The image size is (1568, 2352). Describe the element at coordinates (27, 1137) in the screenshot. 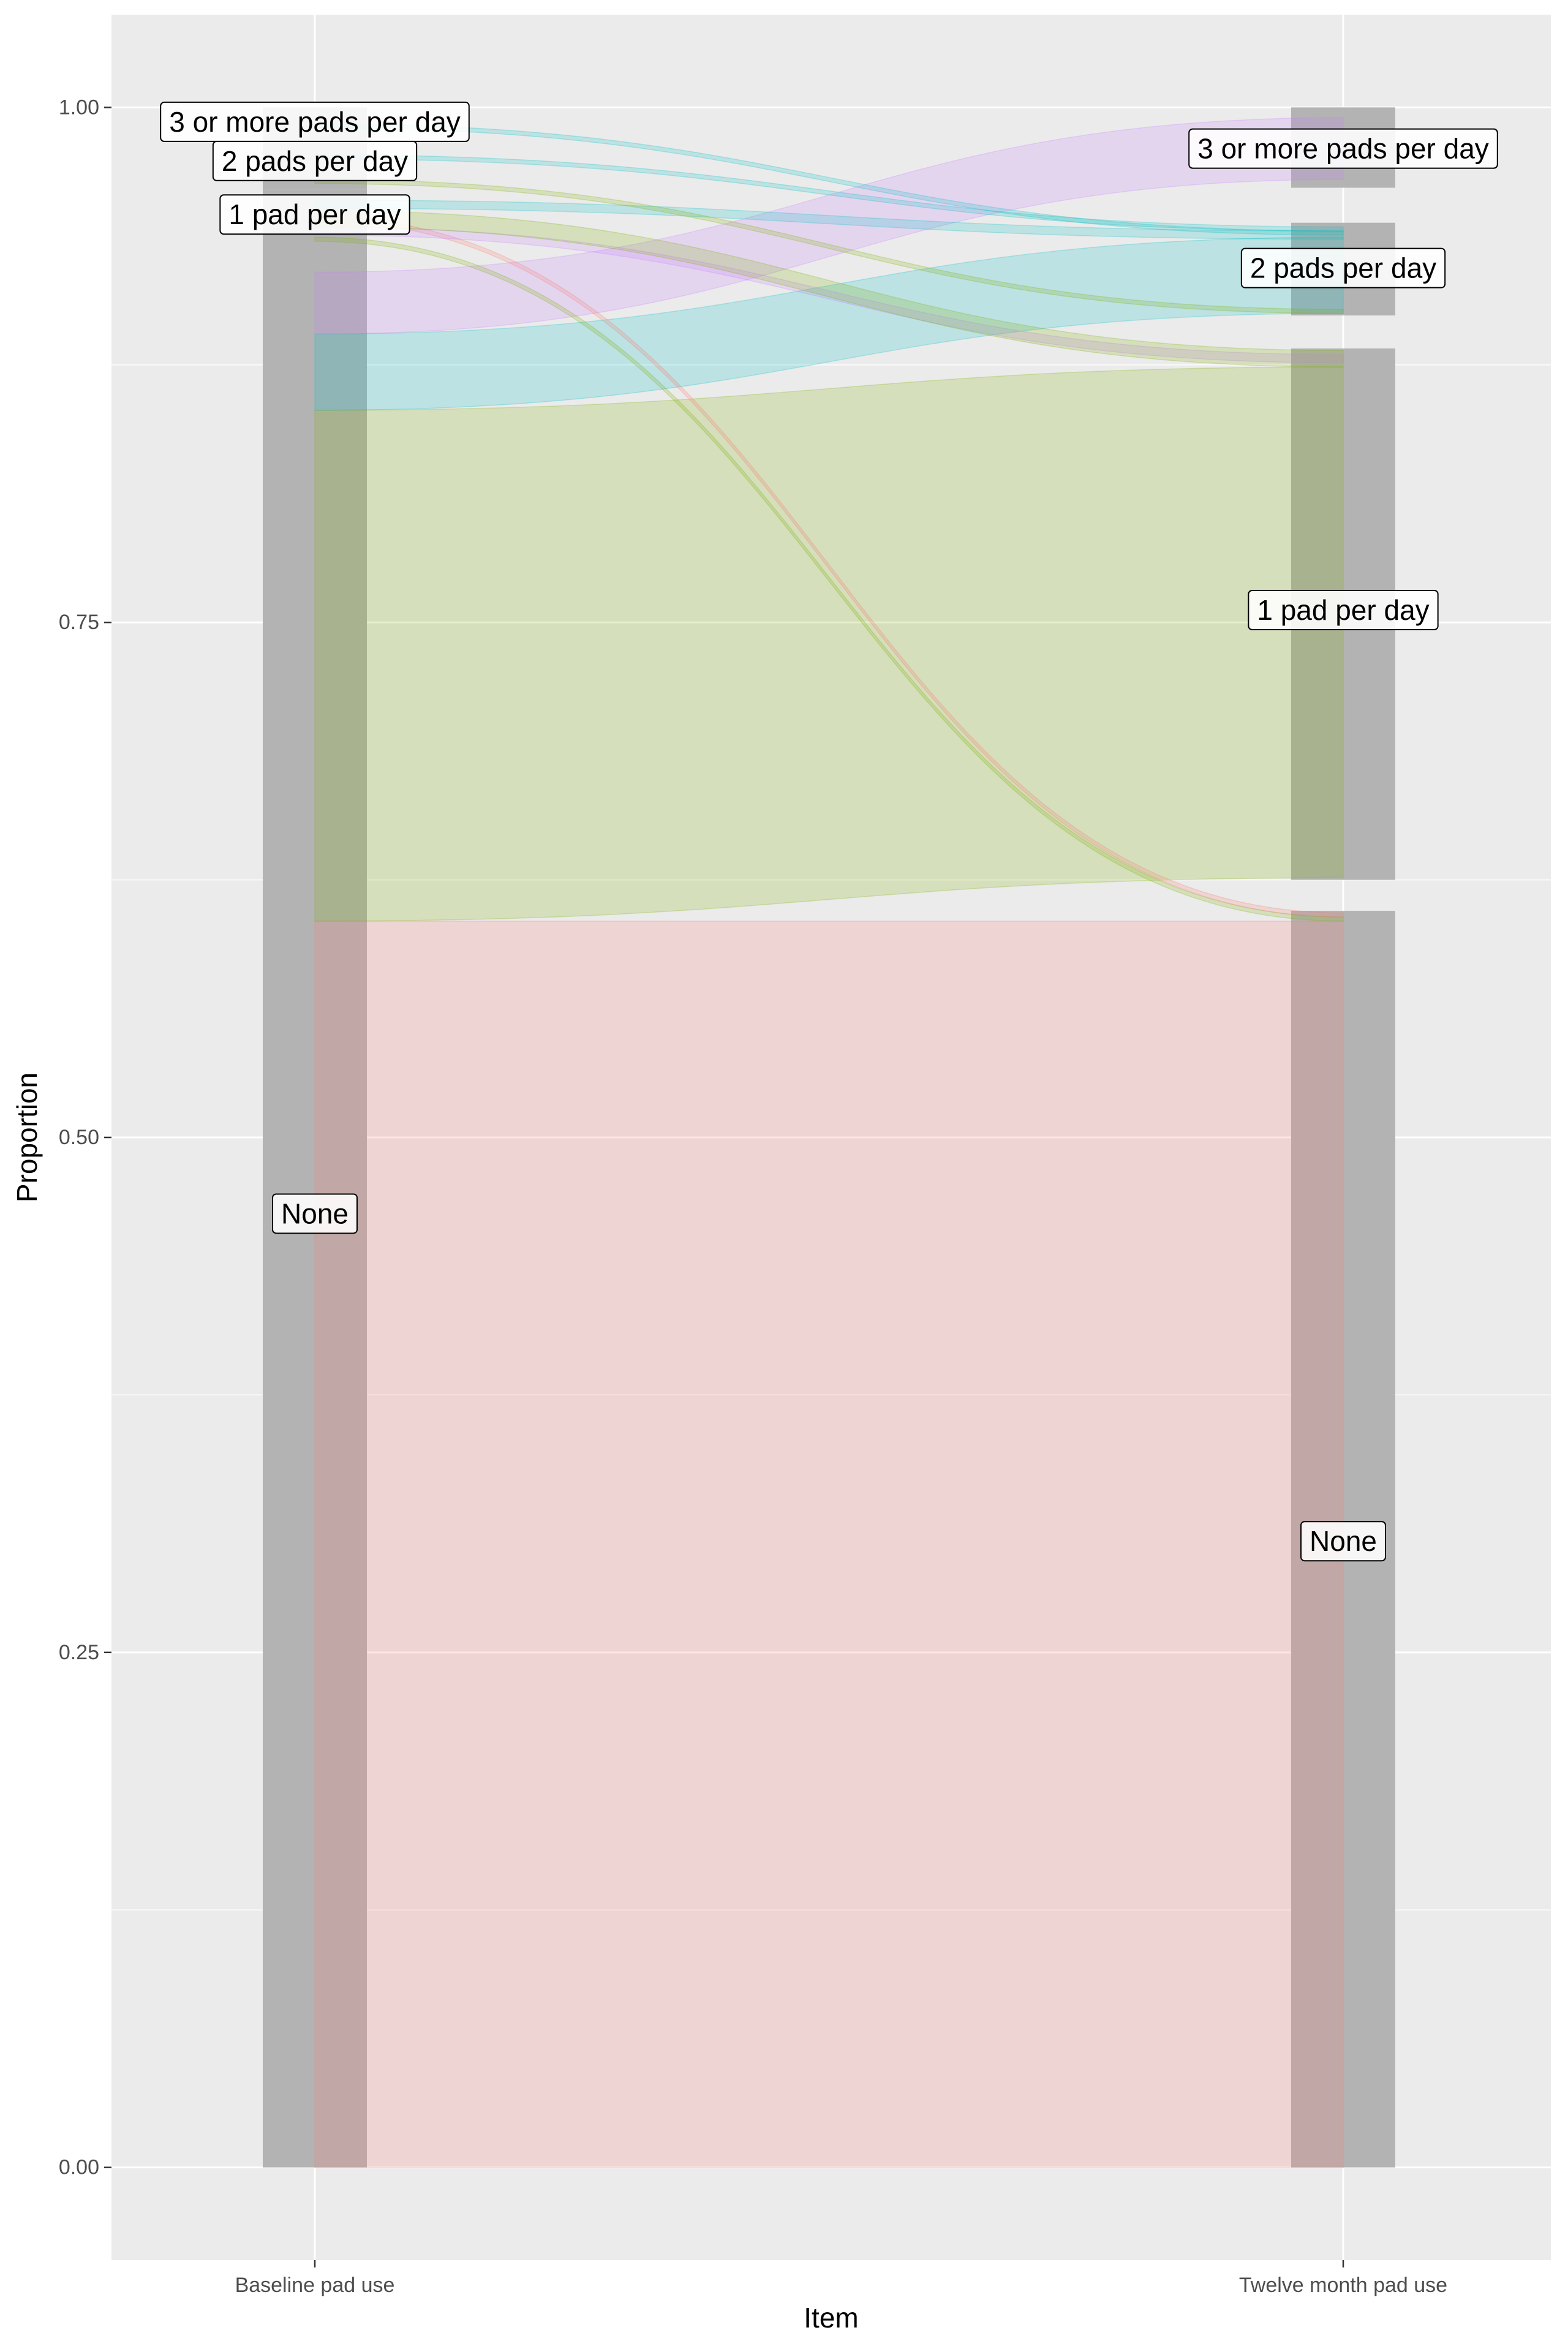

I see `y-axis-title: Proportion` at that location.